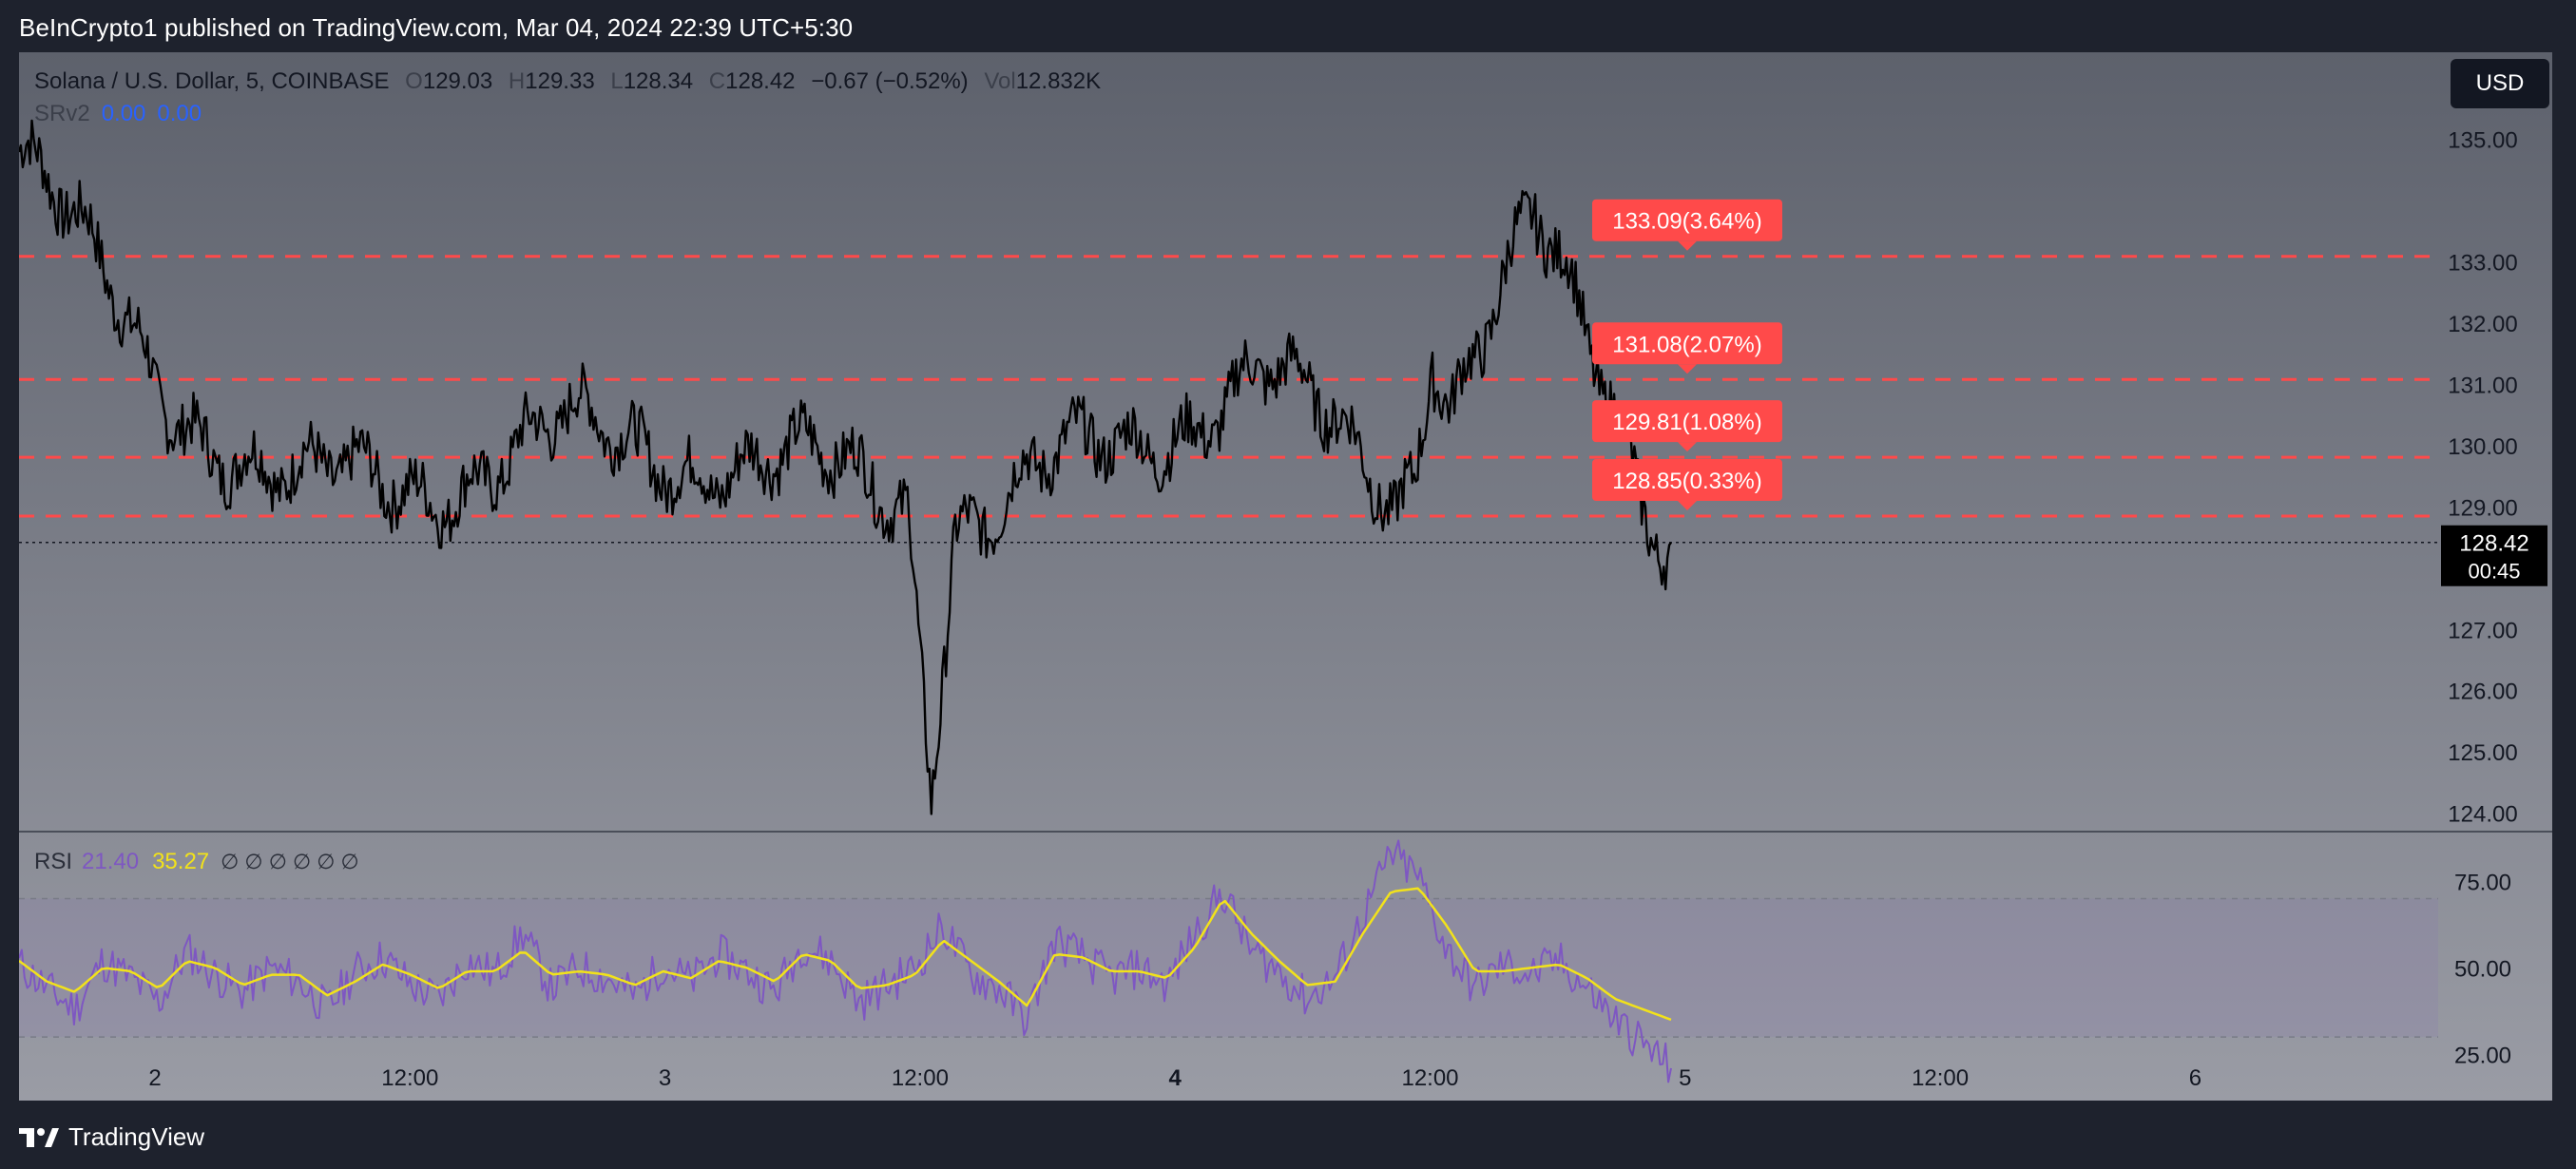 This screenshot has height=1169, width=2576. What do you see at coordinates (179, 113) in the screenshot?
I see `indicator-value-2: 0.00` at bounding box center [179, 113].